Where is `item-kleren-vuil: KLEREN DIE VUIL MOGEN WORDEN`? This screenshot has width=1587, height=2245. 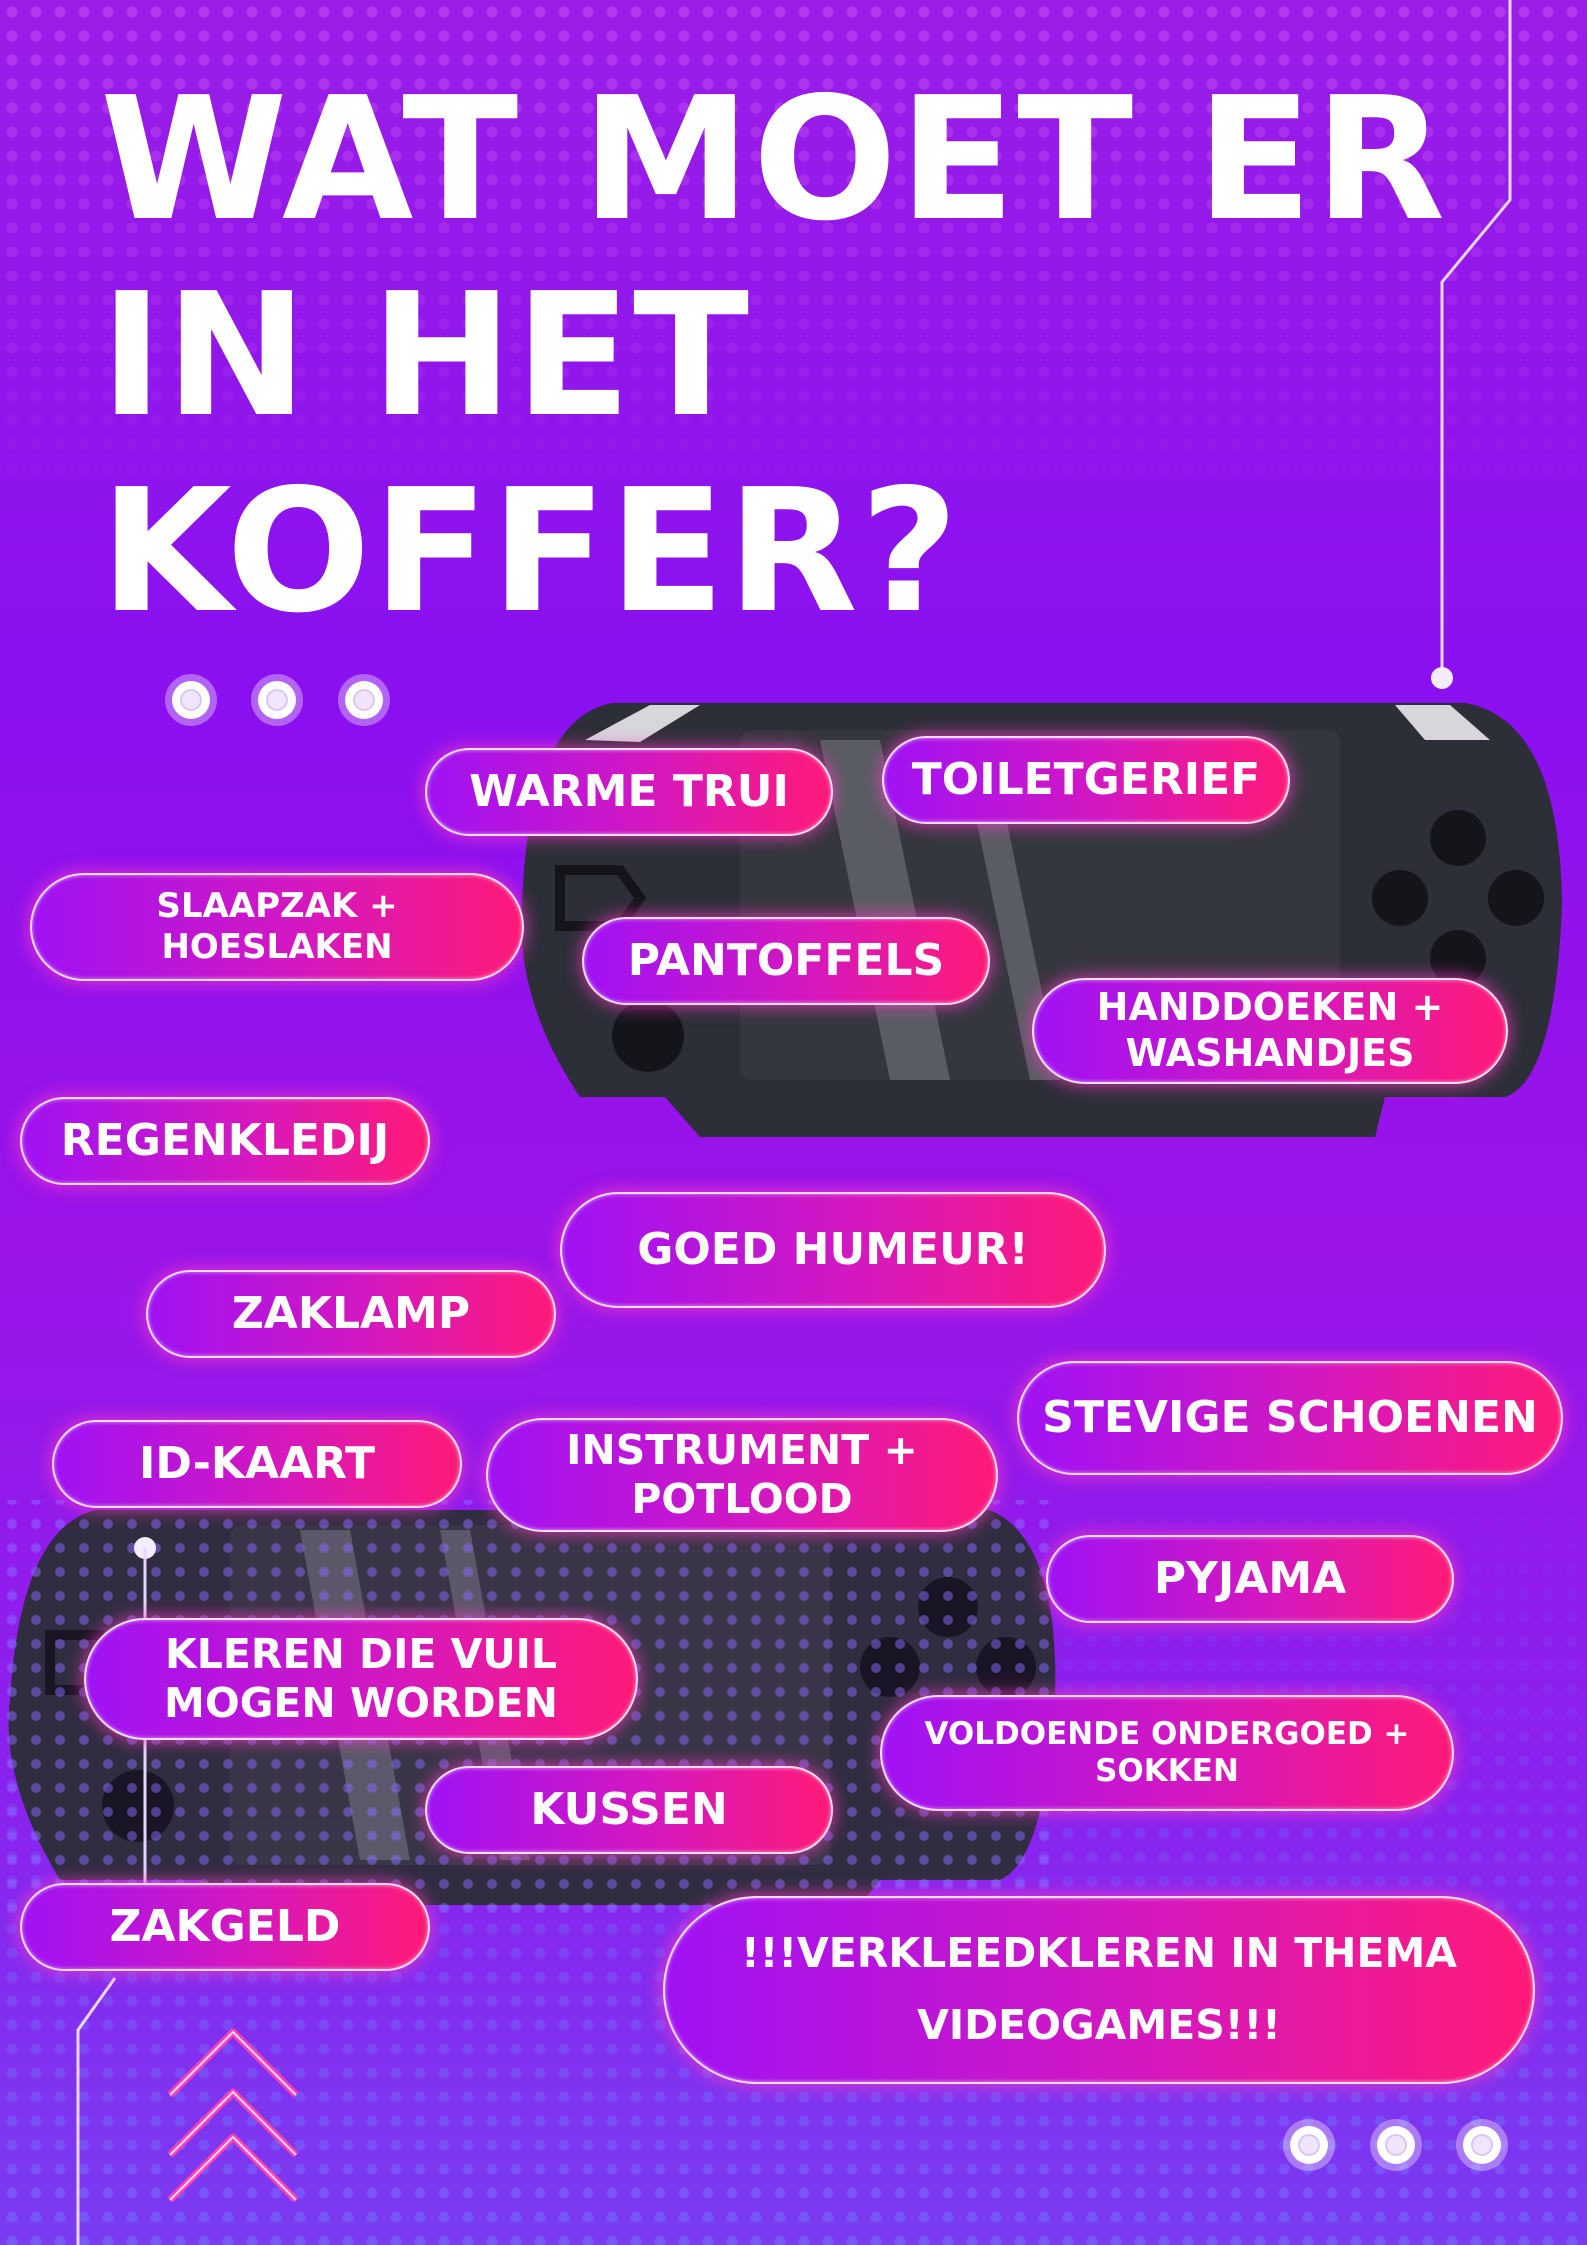
item-kleren-vuil: KLEREN DIE VUIL MOGEN WORDEN is located at coordinates (361, 1679).